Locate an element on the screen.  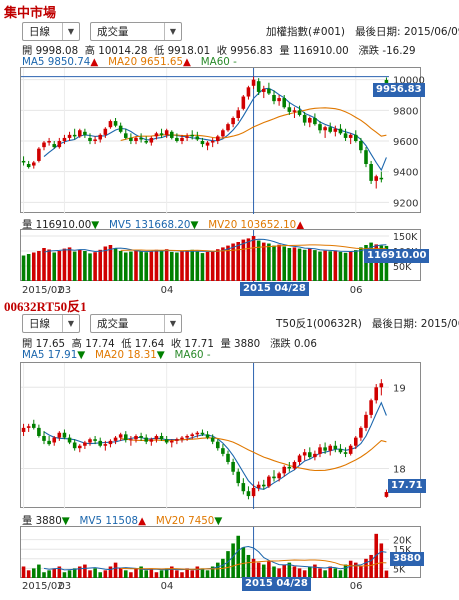
change-value: 0.06 is located at coordinates (305, 344).